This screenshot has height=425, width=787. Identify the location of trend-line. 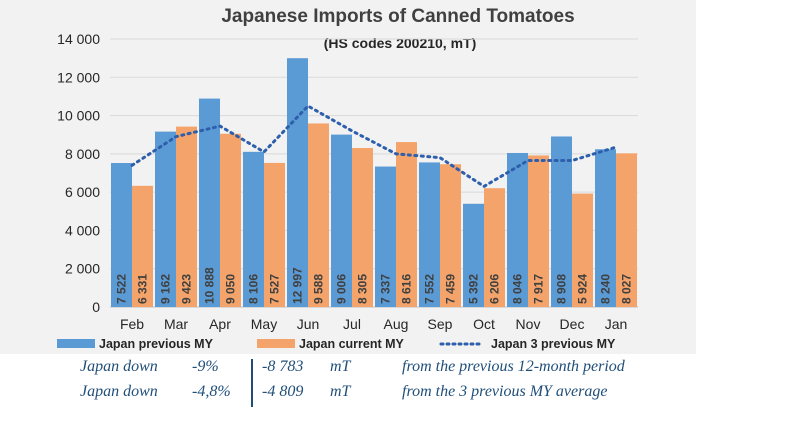
(374, 146).